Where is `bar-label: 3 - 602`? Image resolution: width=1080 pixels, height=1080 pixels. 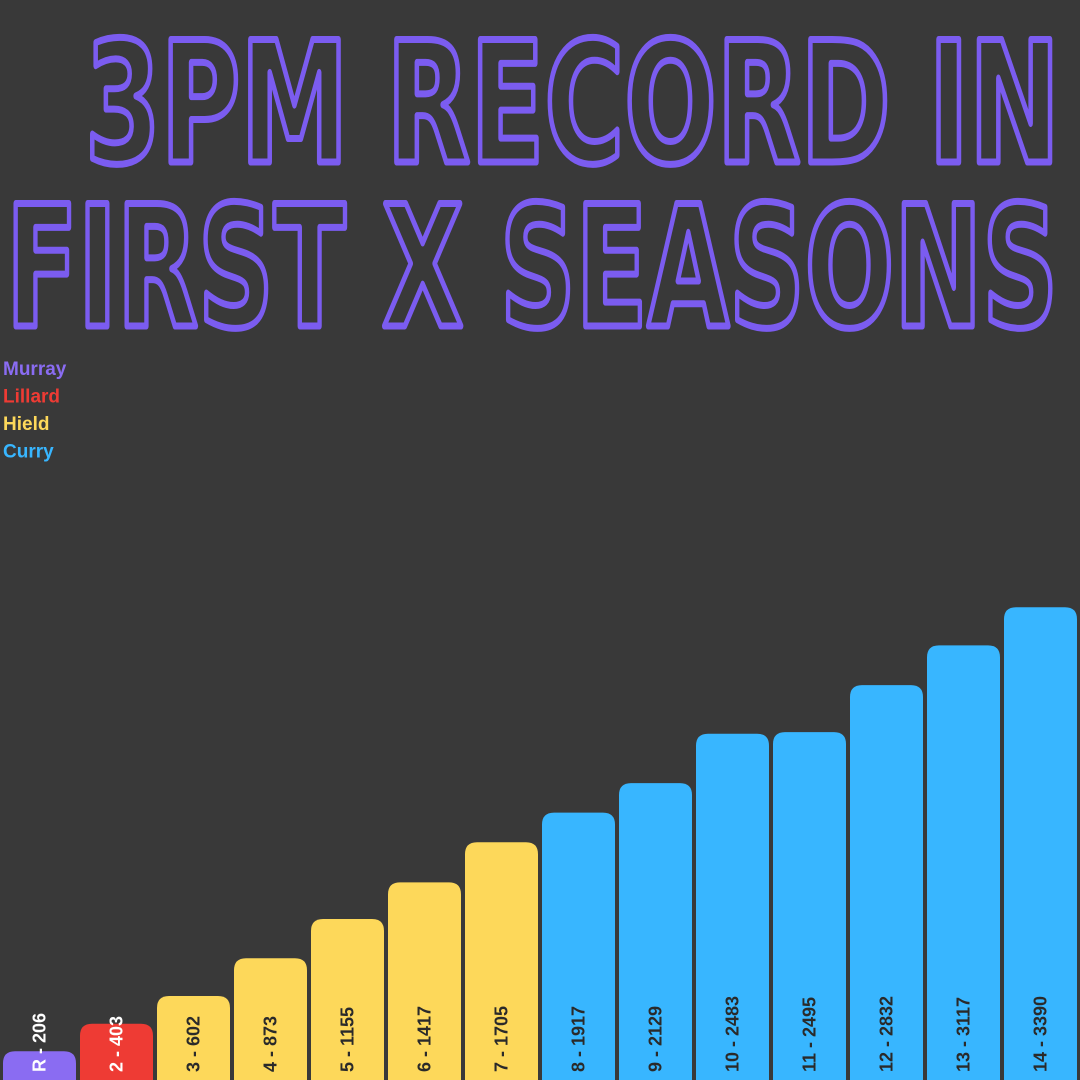 bar-label: 3 - 602 is located at coordinates (194, 1044).